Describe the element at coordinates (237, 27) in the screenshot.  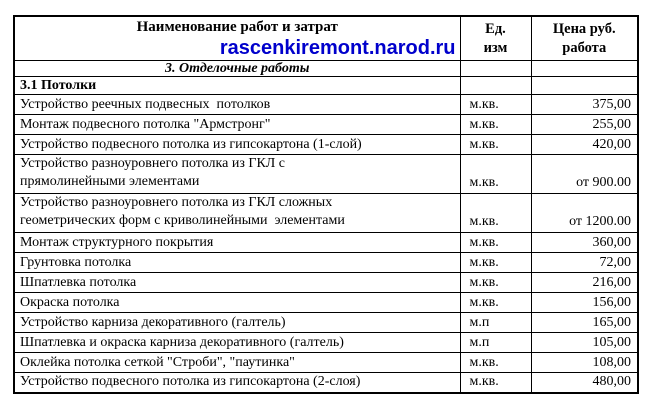
I see `works-column-title: Наименование работ и затрат` at that location.